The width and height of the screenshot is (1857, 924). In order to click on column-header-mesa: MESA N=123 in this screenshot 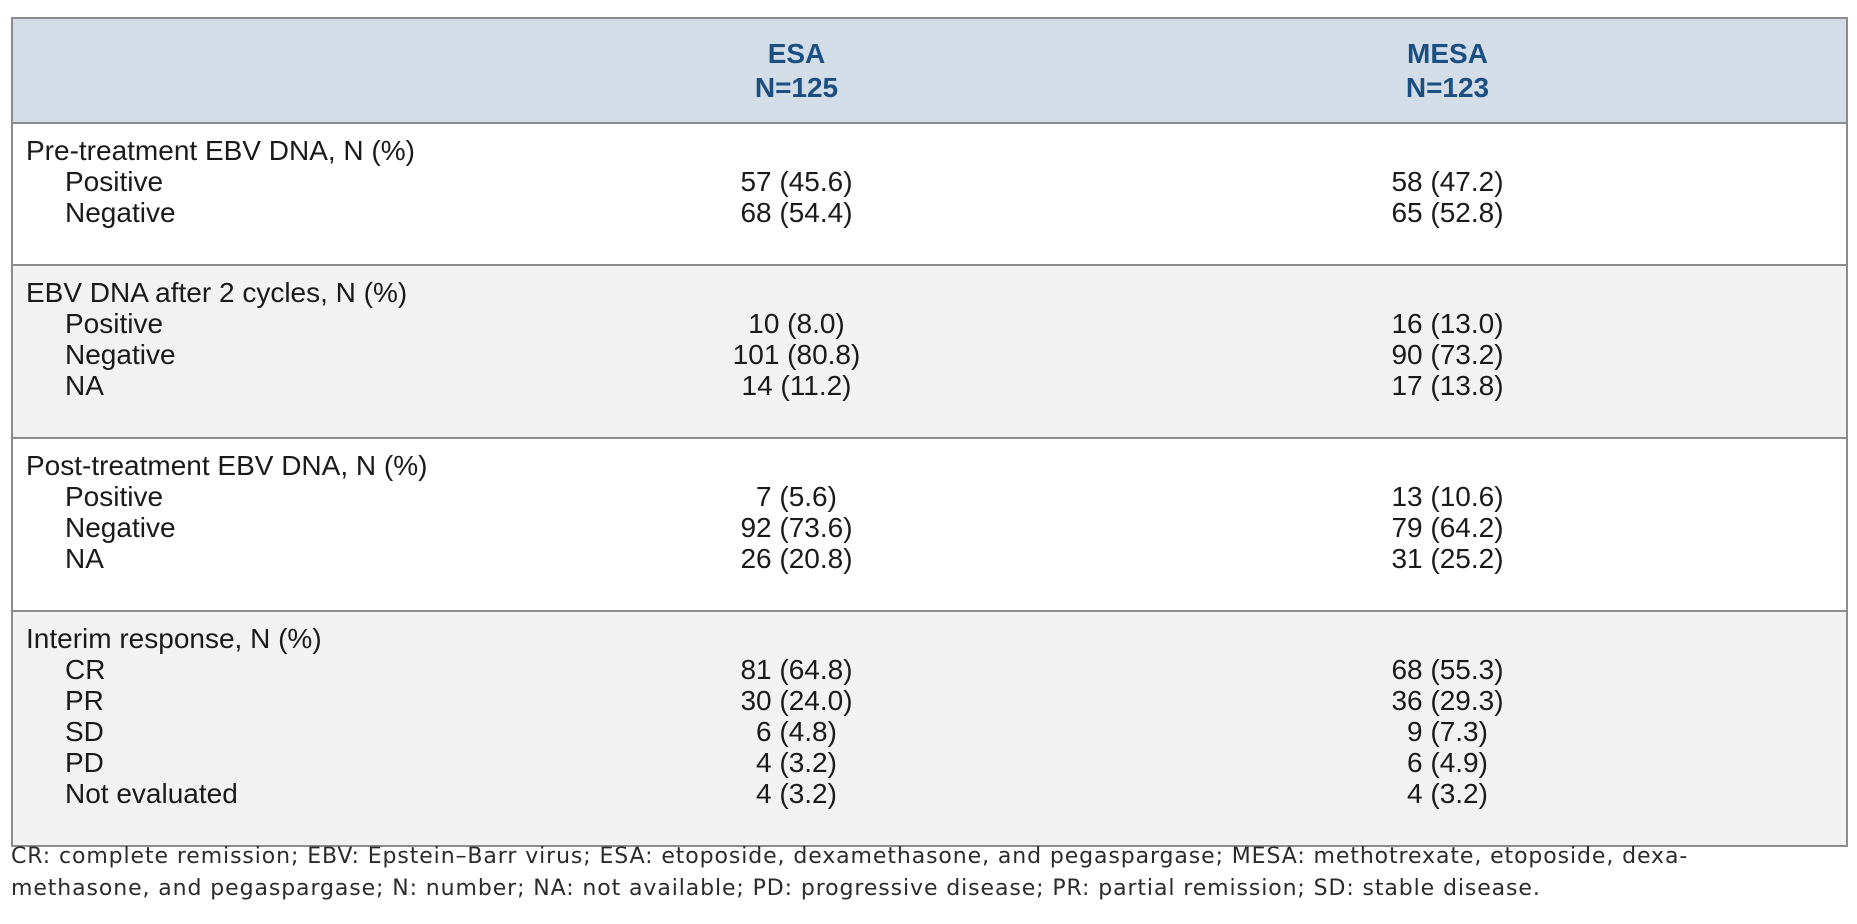, I will do `click(1448, 70)`.